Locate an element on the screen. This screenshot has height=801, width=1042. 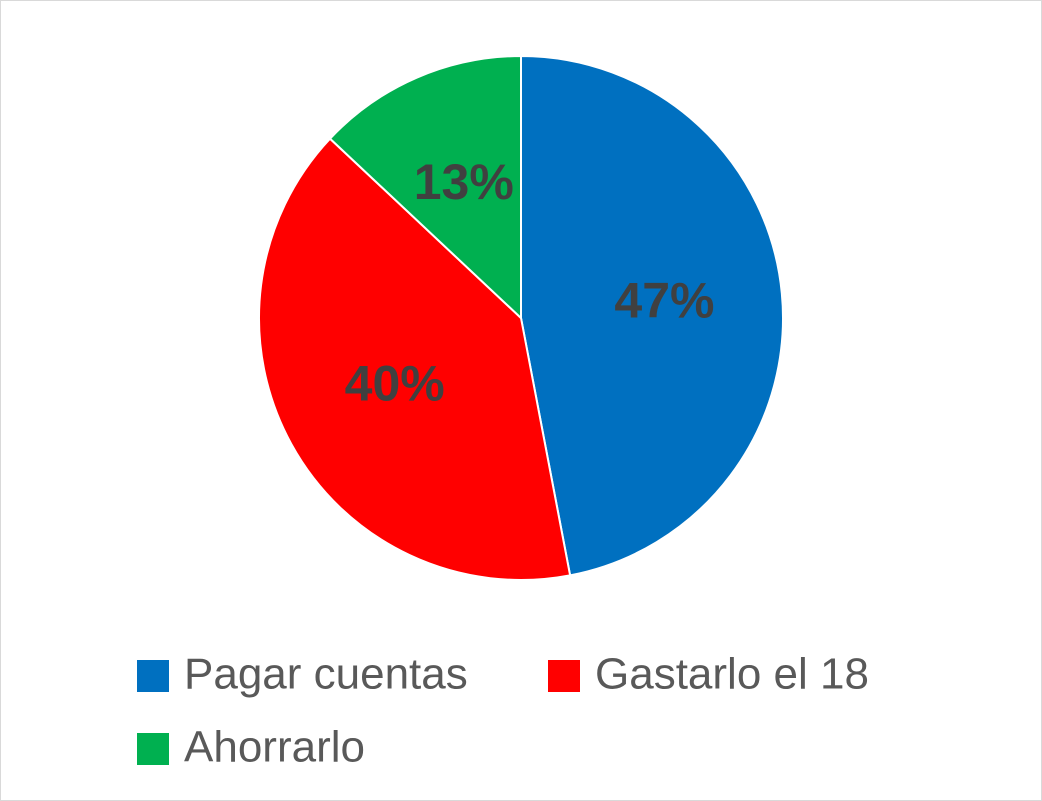
legend-label: Pagar cuentas is located at coordinates (326, 674).